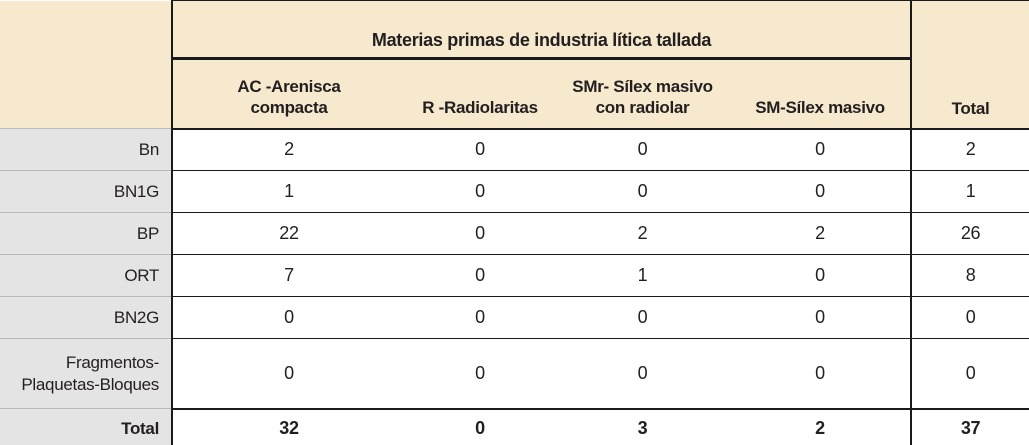 The image size is (1029, 445). I want to click on column-header-r: R -Radiolaritas, so click(480, 94).